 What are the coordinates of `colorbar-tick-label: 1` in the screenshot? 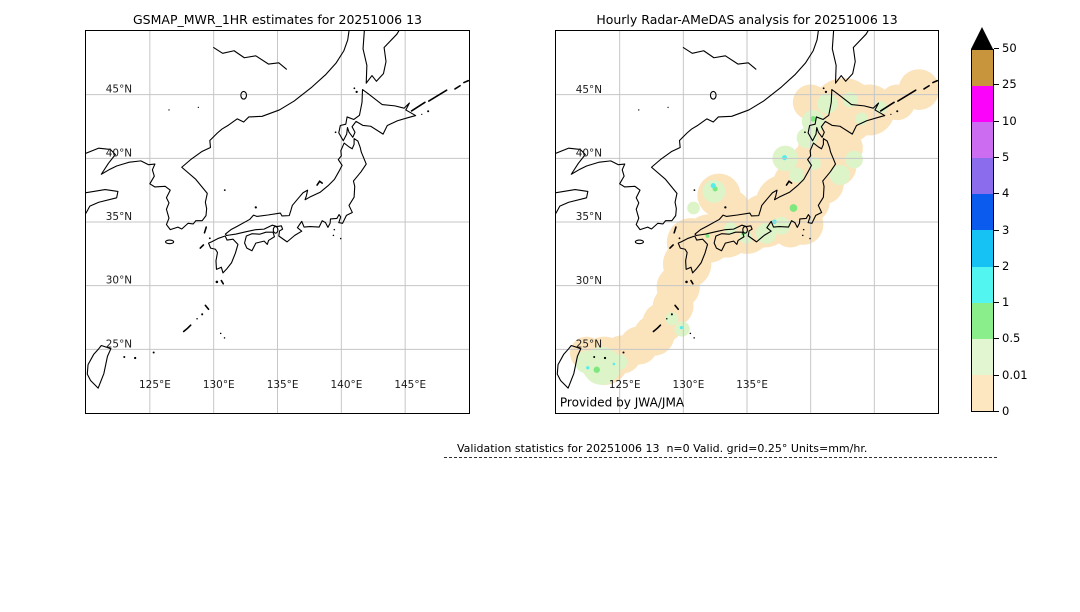 It's located at (1006, 302).